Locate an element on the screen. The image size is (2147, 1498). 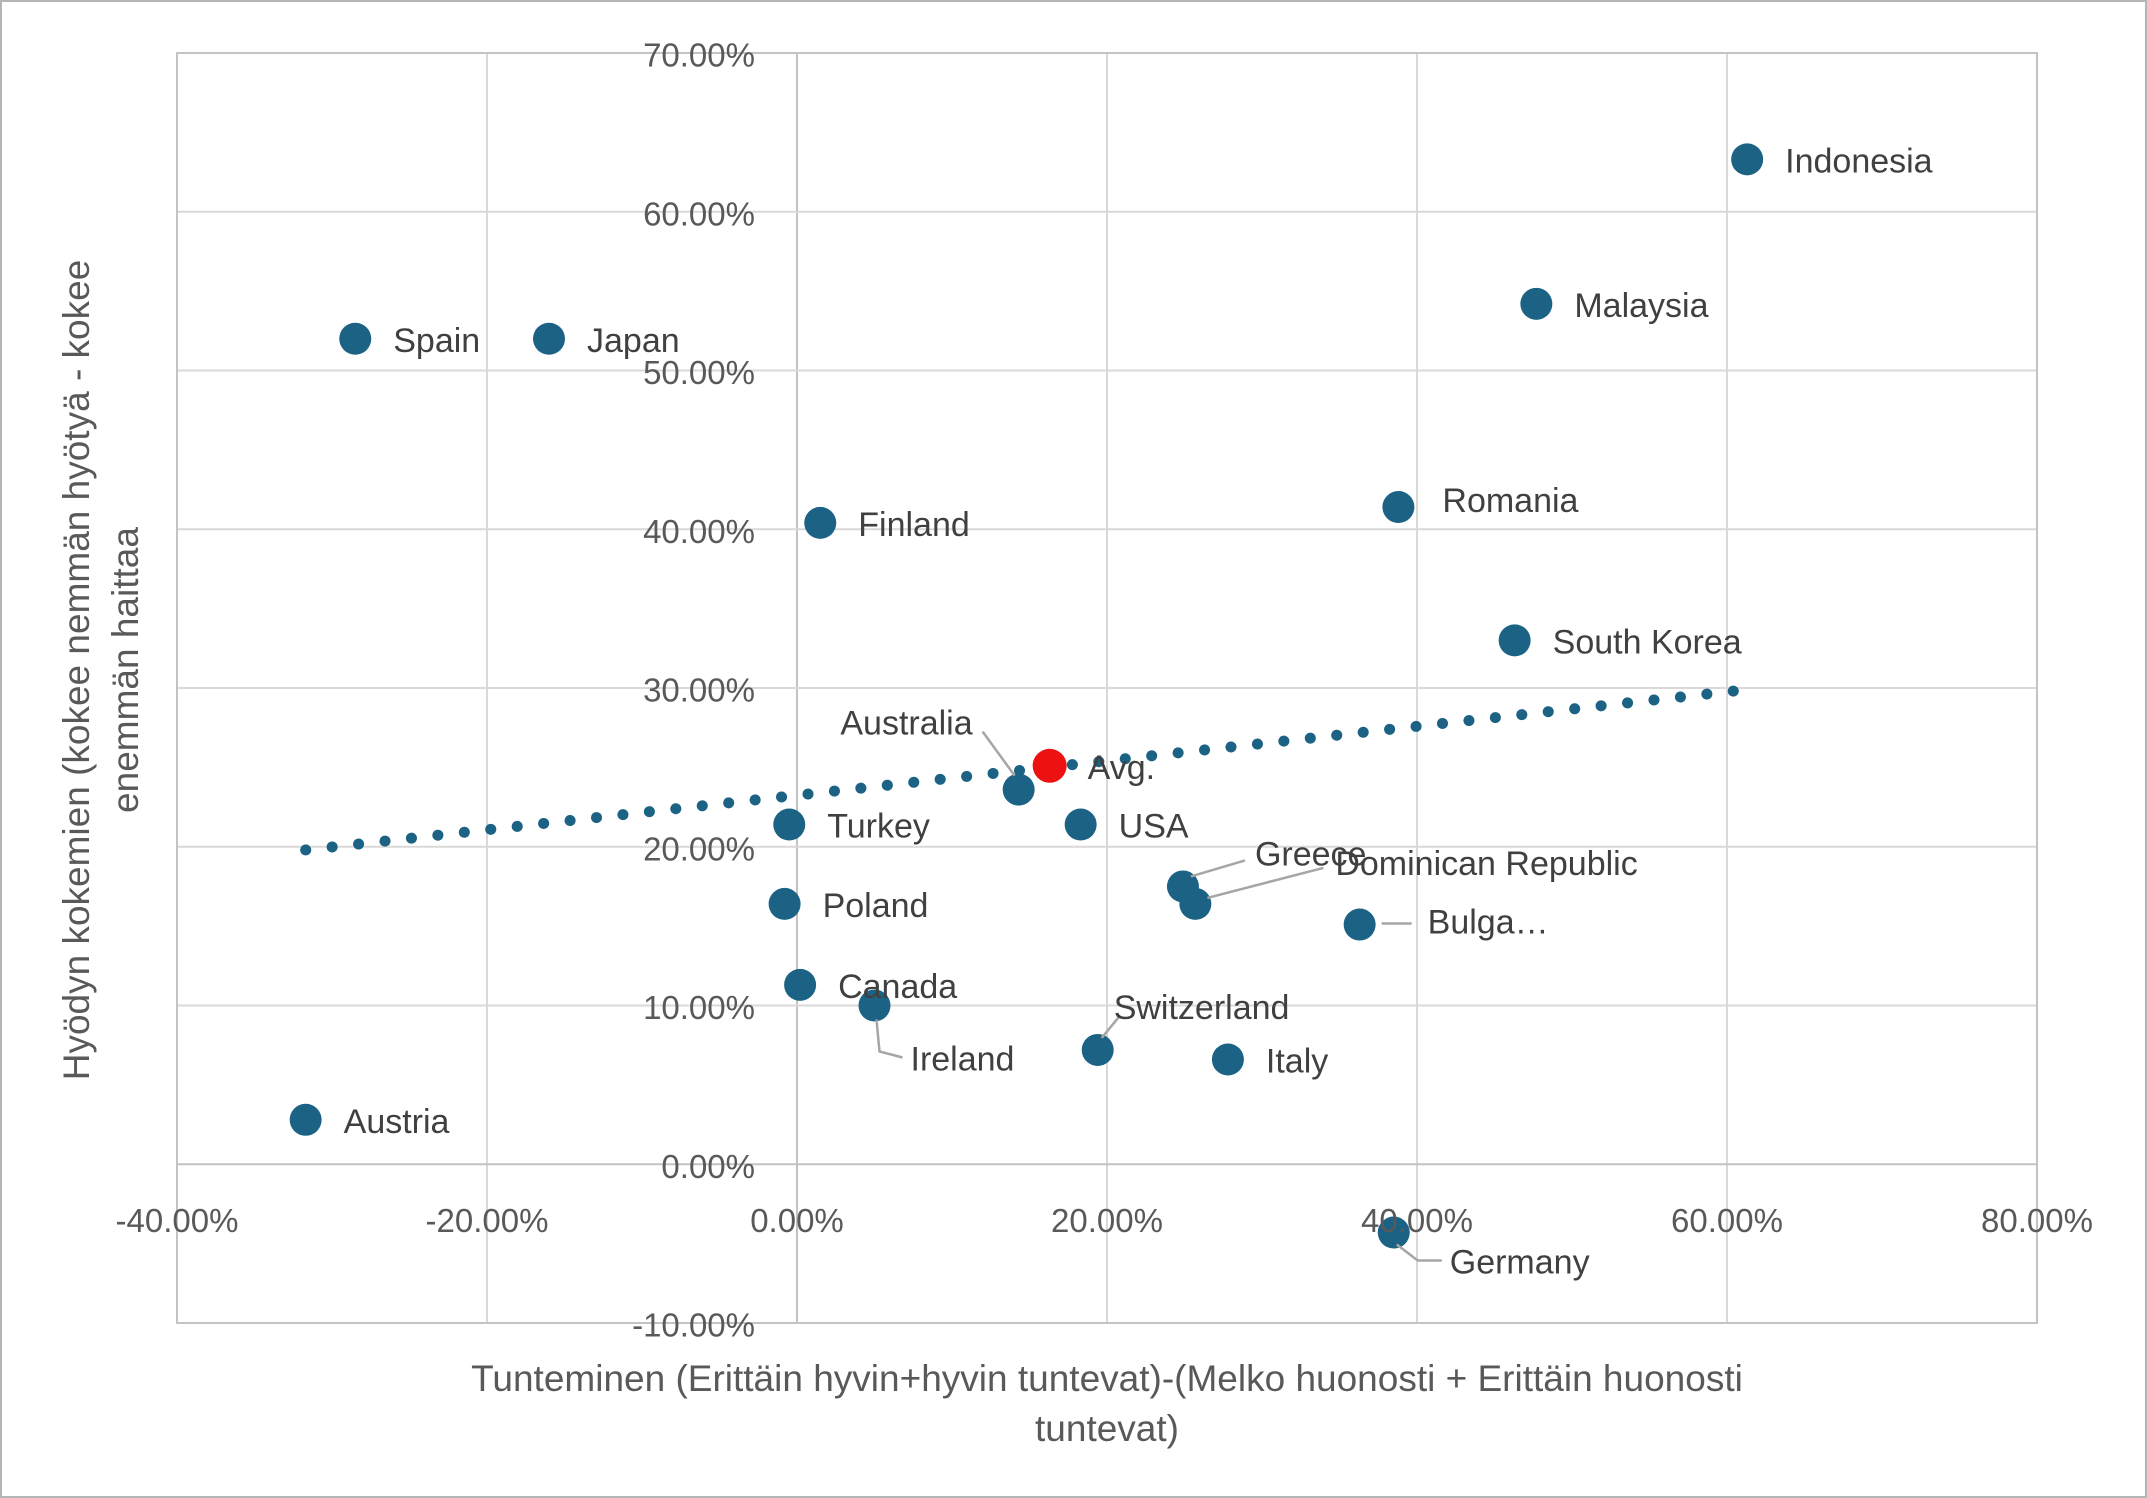
y-tick-label-0: 0.00% is located at coordinates (708, 1166).